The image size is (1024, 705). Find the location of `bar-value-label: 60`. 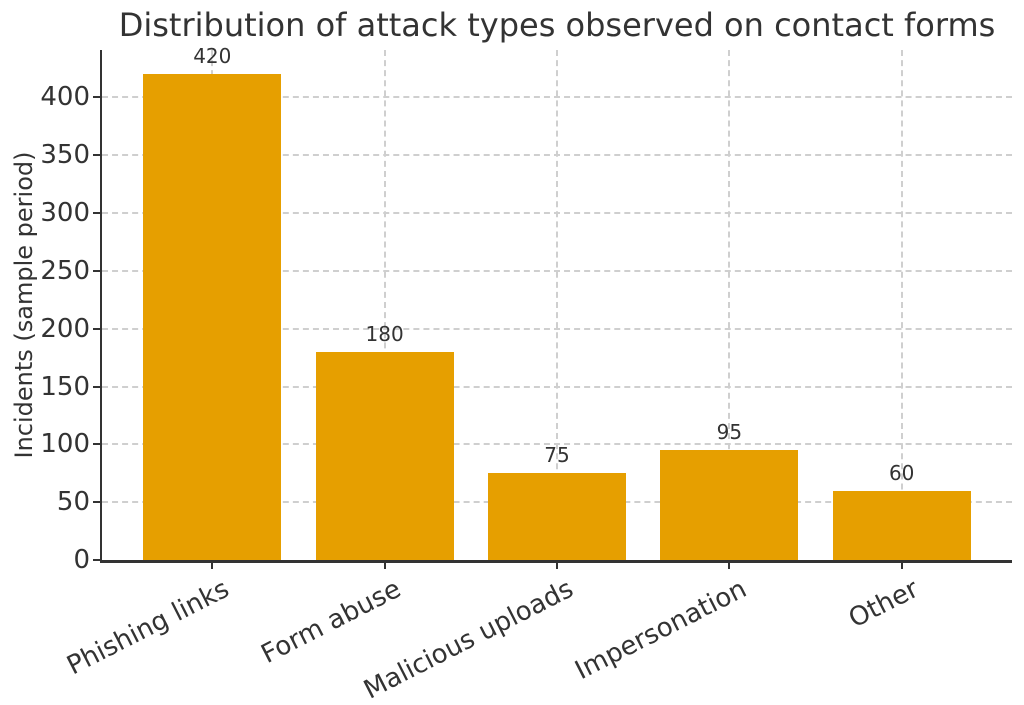

bar-value-label: 60 is located at coordinates (901, 472).